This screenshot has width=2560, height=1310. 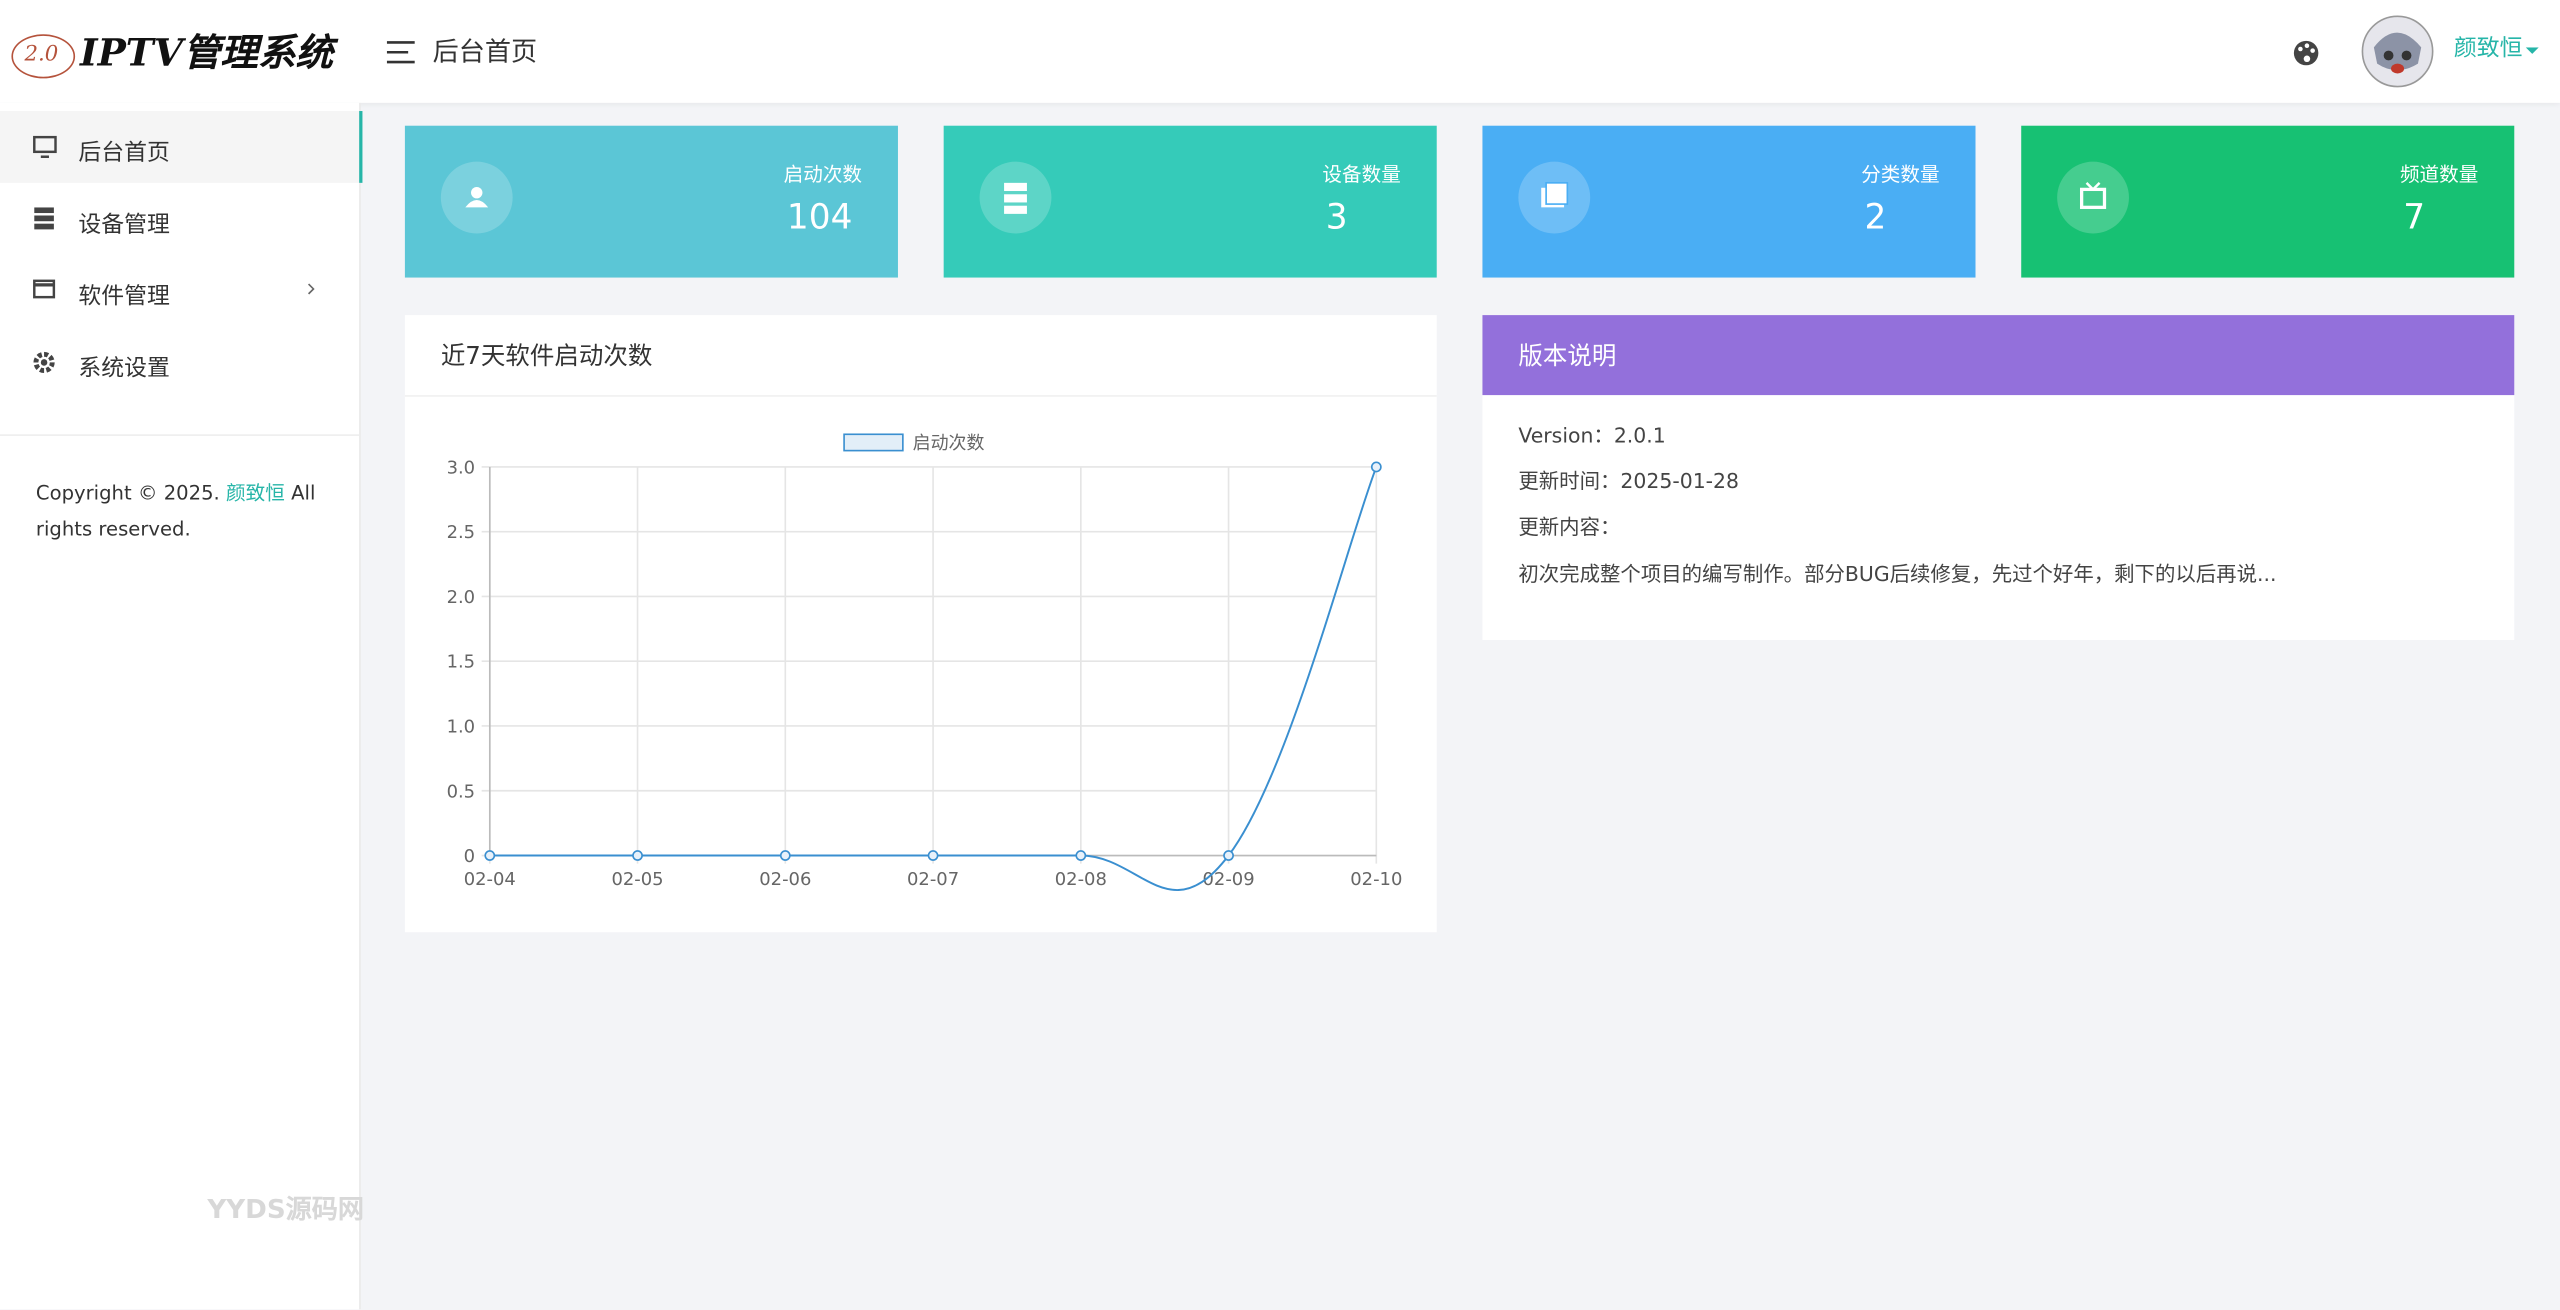 What do you see at coordinates (179, 291) in the screenshot?
I see `menu-item: 软件管理` at bounding box center [179, 291].